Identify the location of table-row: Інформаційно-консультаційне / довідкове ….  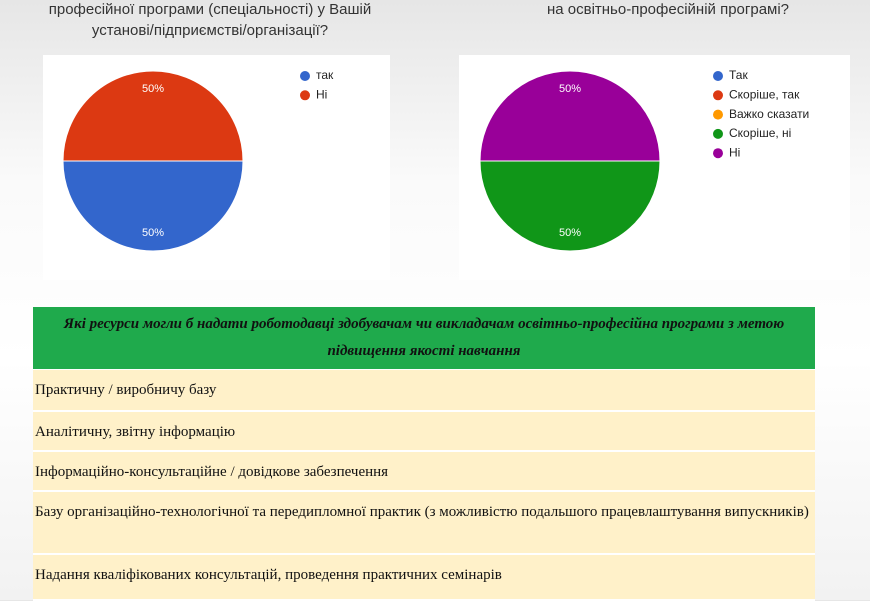
(424, 472).